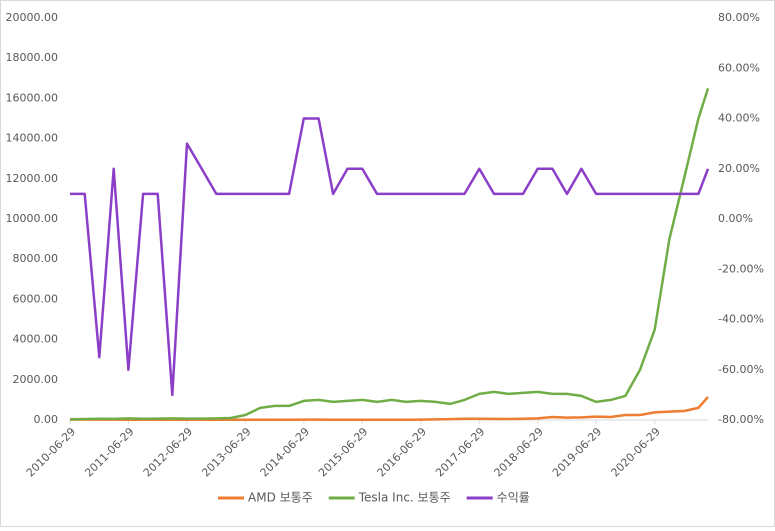 This screenshot has height=531, width=775. I want to click on y-tick-label: 4000.00, so click(36, 339).